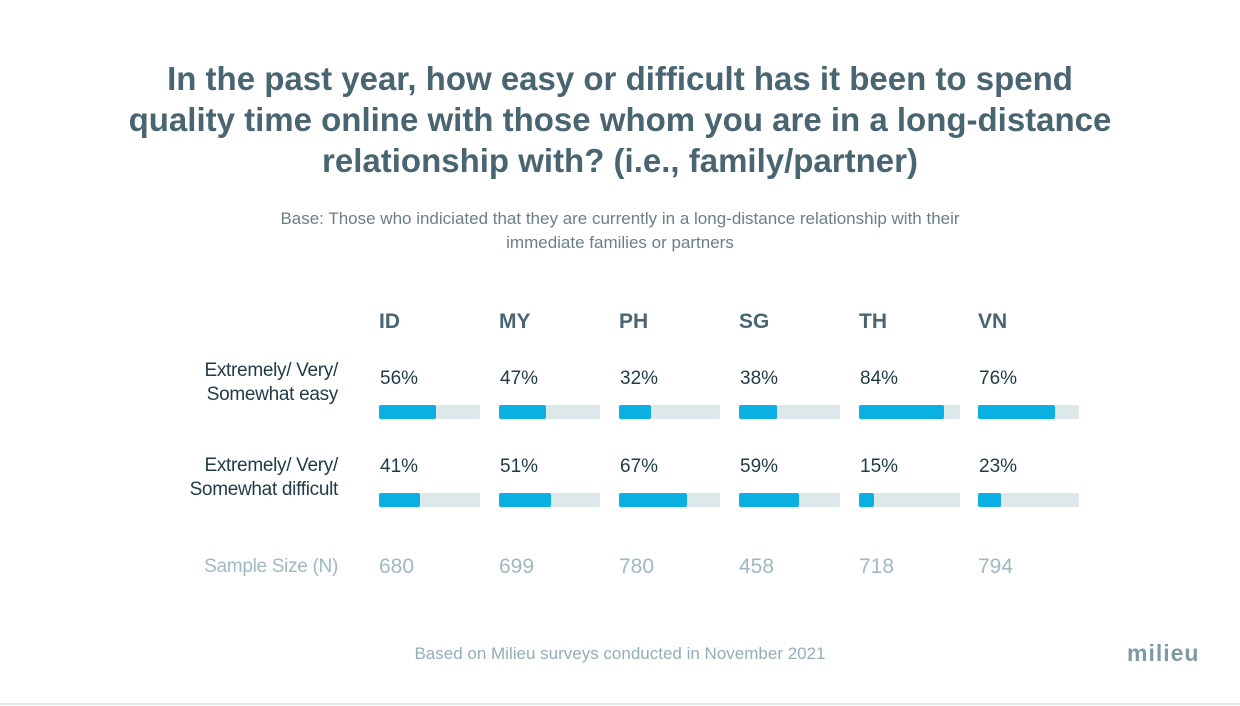  Describe the element at coordinates (1163, 653) in the screenshot. I see `brand-logo: milieu` at that location.